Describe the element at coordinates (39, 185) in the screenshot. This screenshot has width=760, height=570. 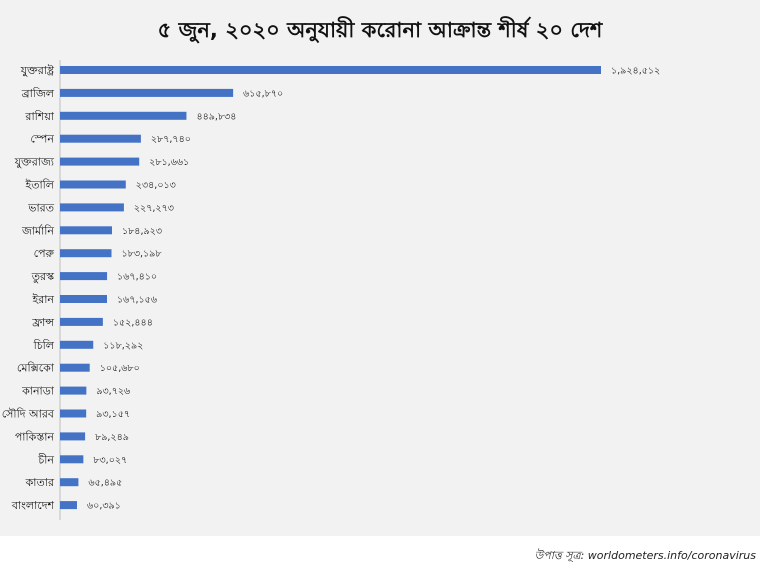
I see `category-label: ইতালি` at that location.